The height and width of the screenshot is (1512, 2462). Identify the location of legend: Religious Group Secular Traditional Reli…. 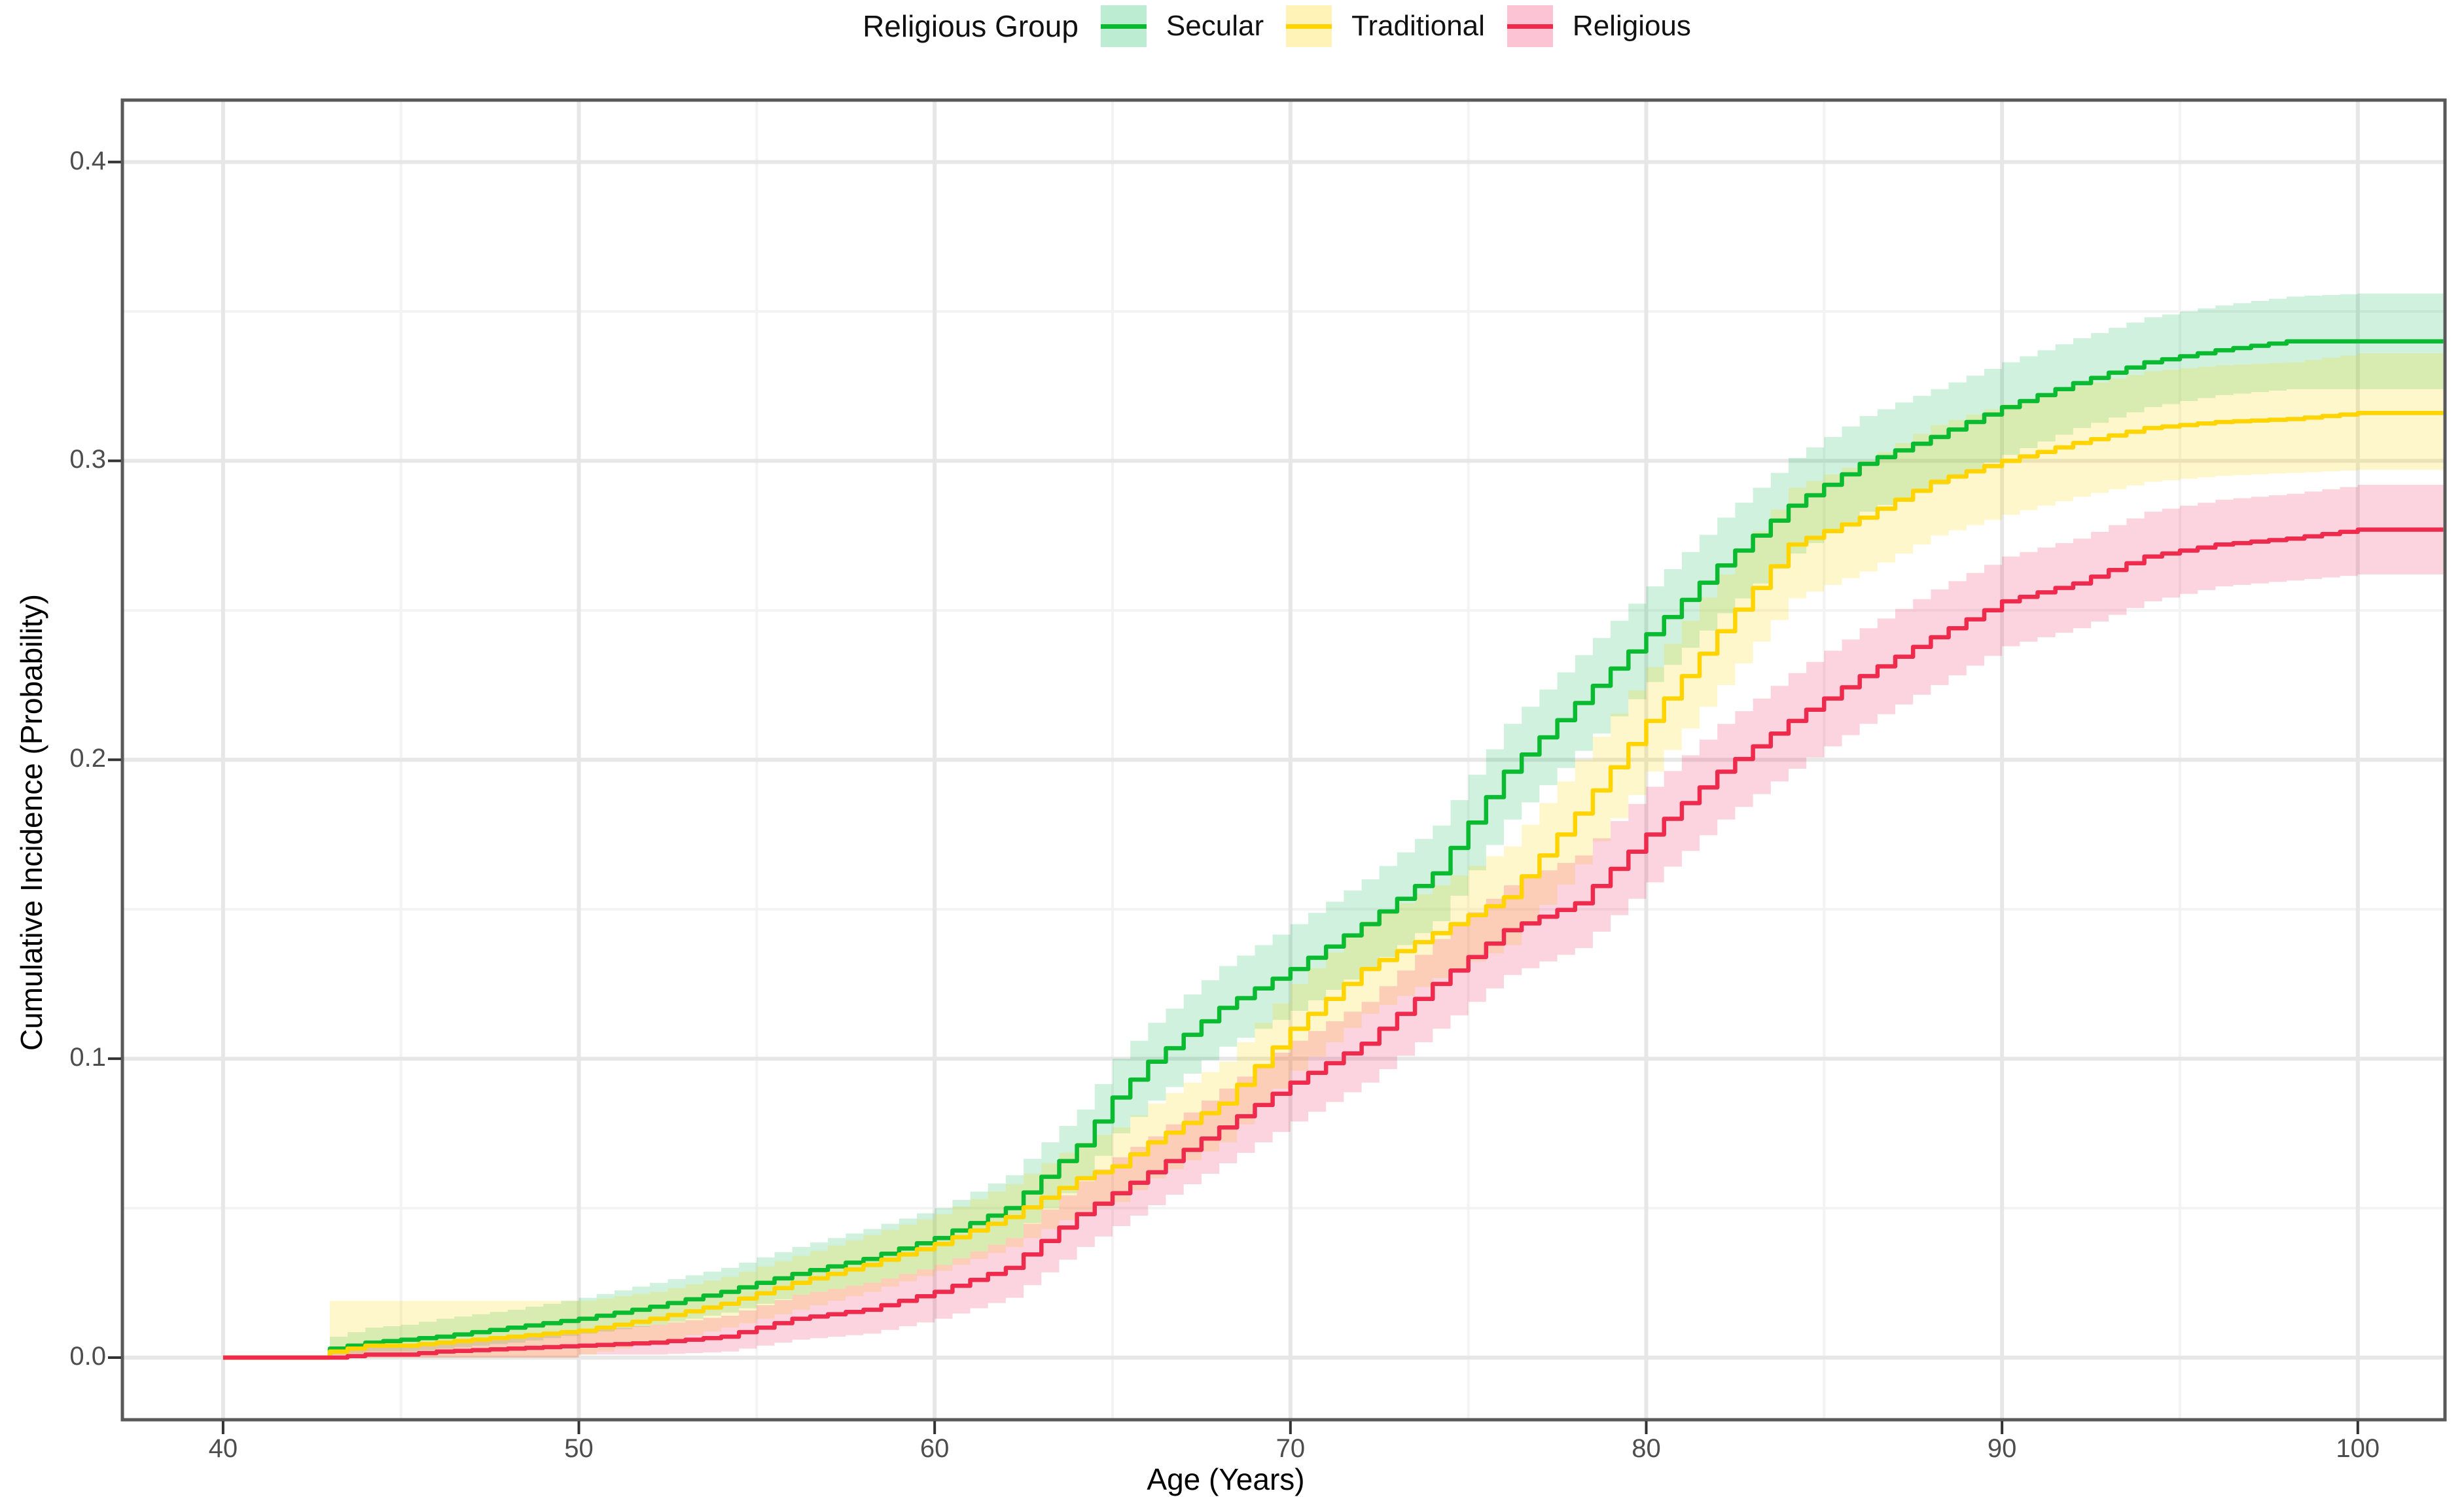
(1231, 26).